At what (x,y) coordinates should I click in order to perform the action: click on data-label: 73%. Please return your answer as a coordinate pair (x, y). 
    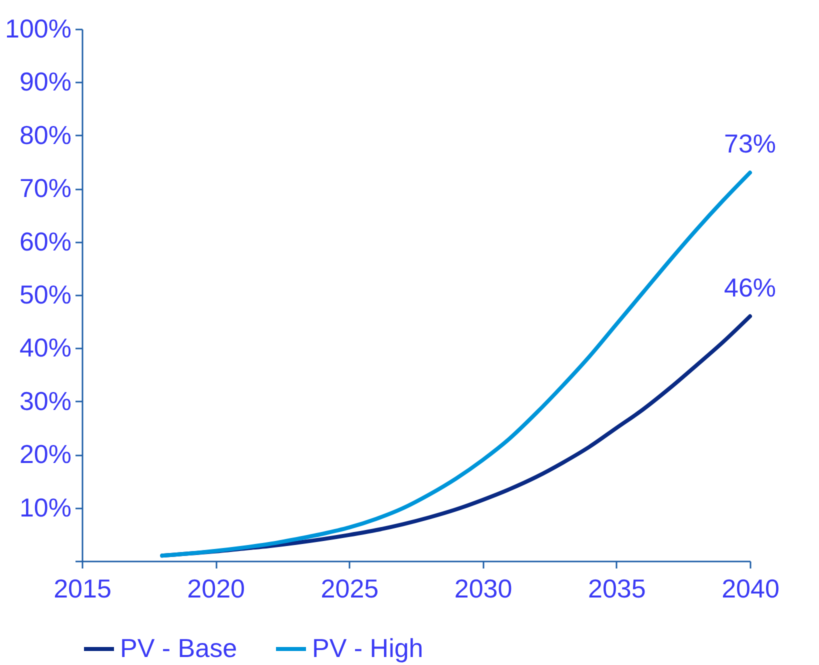
    Looking at the image, I should click on (750, 143).